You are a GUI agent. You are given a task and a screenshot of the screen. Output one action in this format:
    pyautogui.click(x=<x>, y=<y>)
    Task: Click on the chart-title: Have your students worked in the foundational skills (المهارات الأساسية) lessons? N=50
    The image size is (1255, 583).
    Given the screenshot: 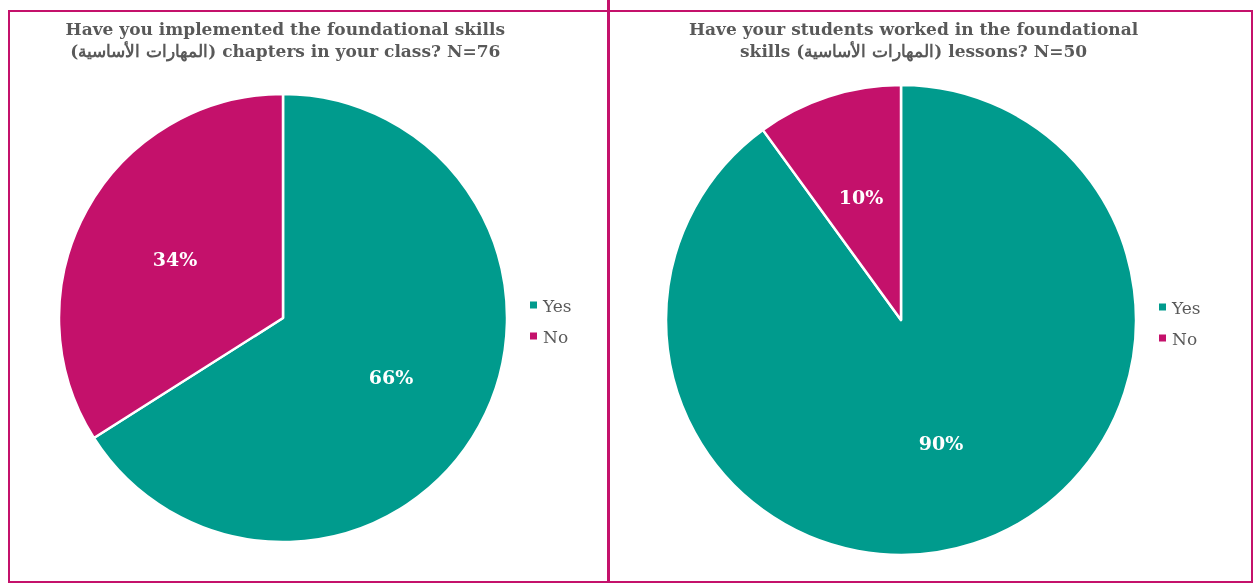 What is the action you would take?
    pyautogui.click(x=914, y=40)
    